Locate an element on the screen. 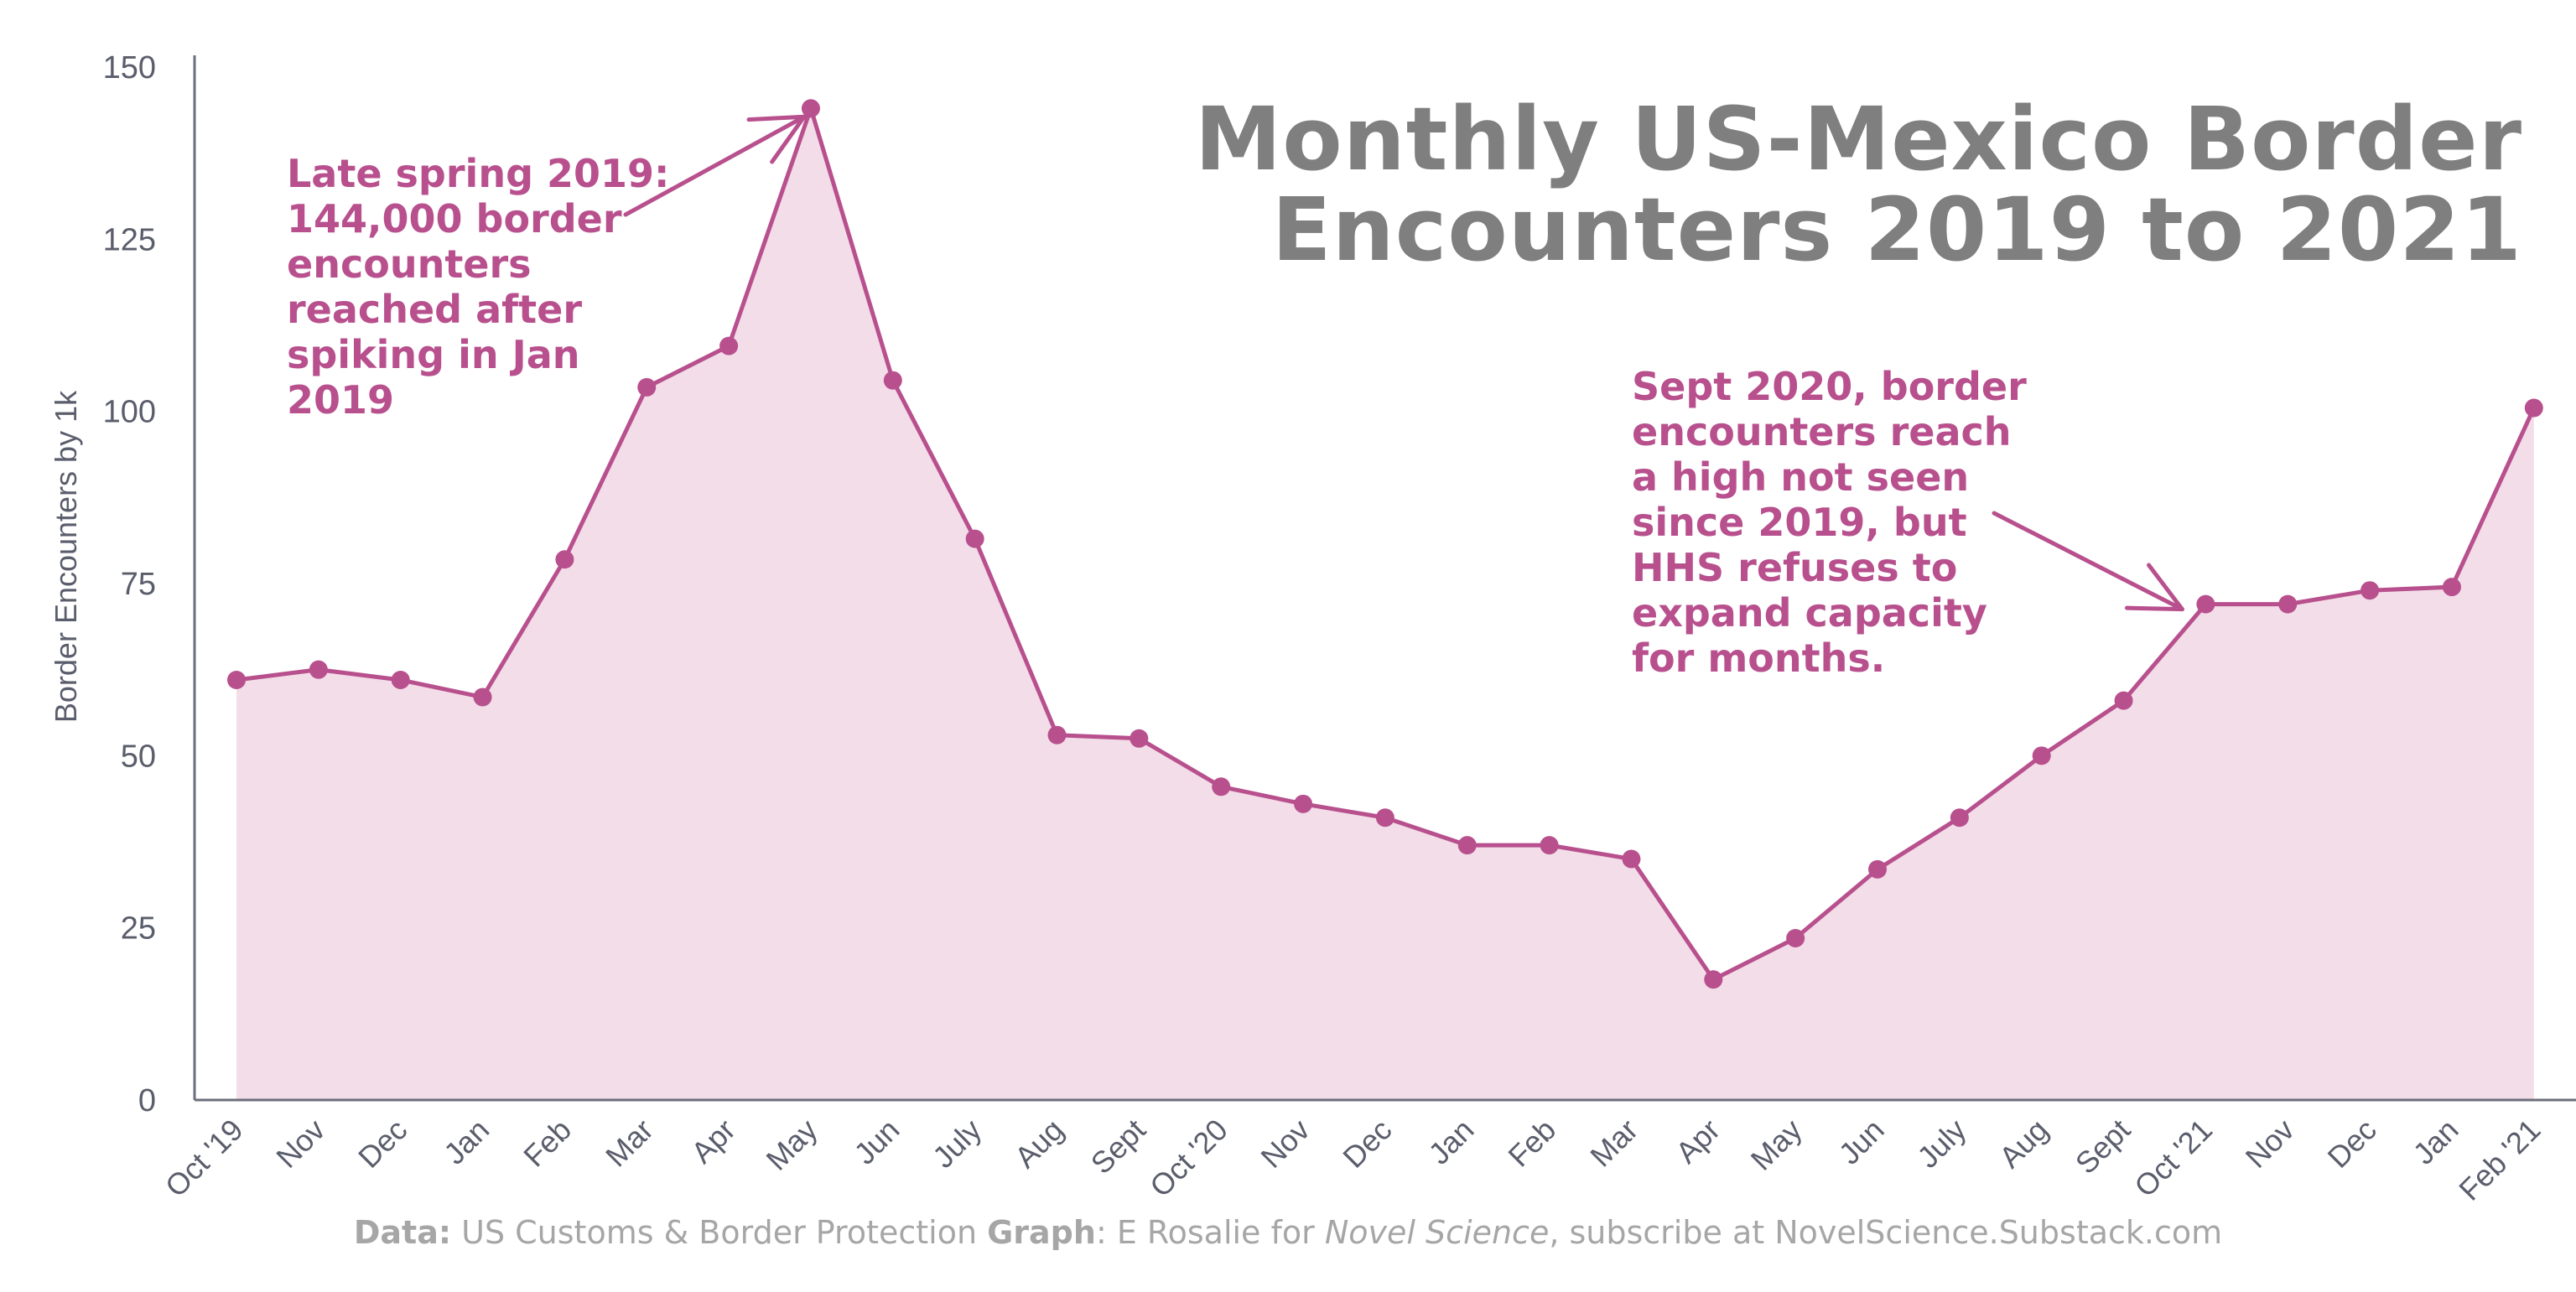 This screenshot has width=2576, height=1292. footer-data-text: US Customs & Border Protection is located at coordinates (719, 1232).